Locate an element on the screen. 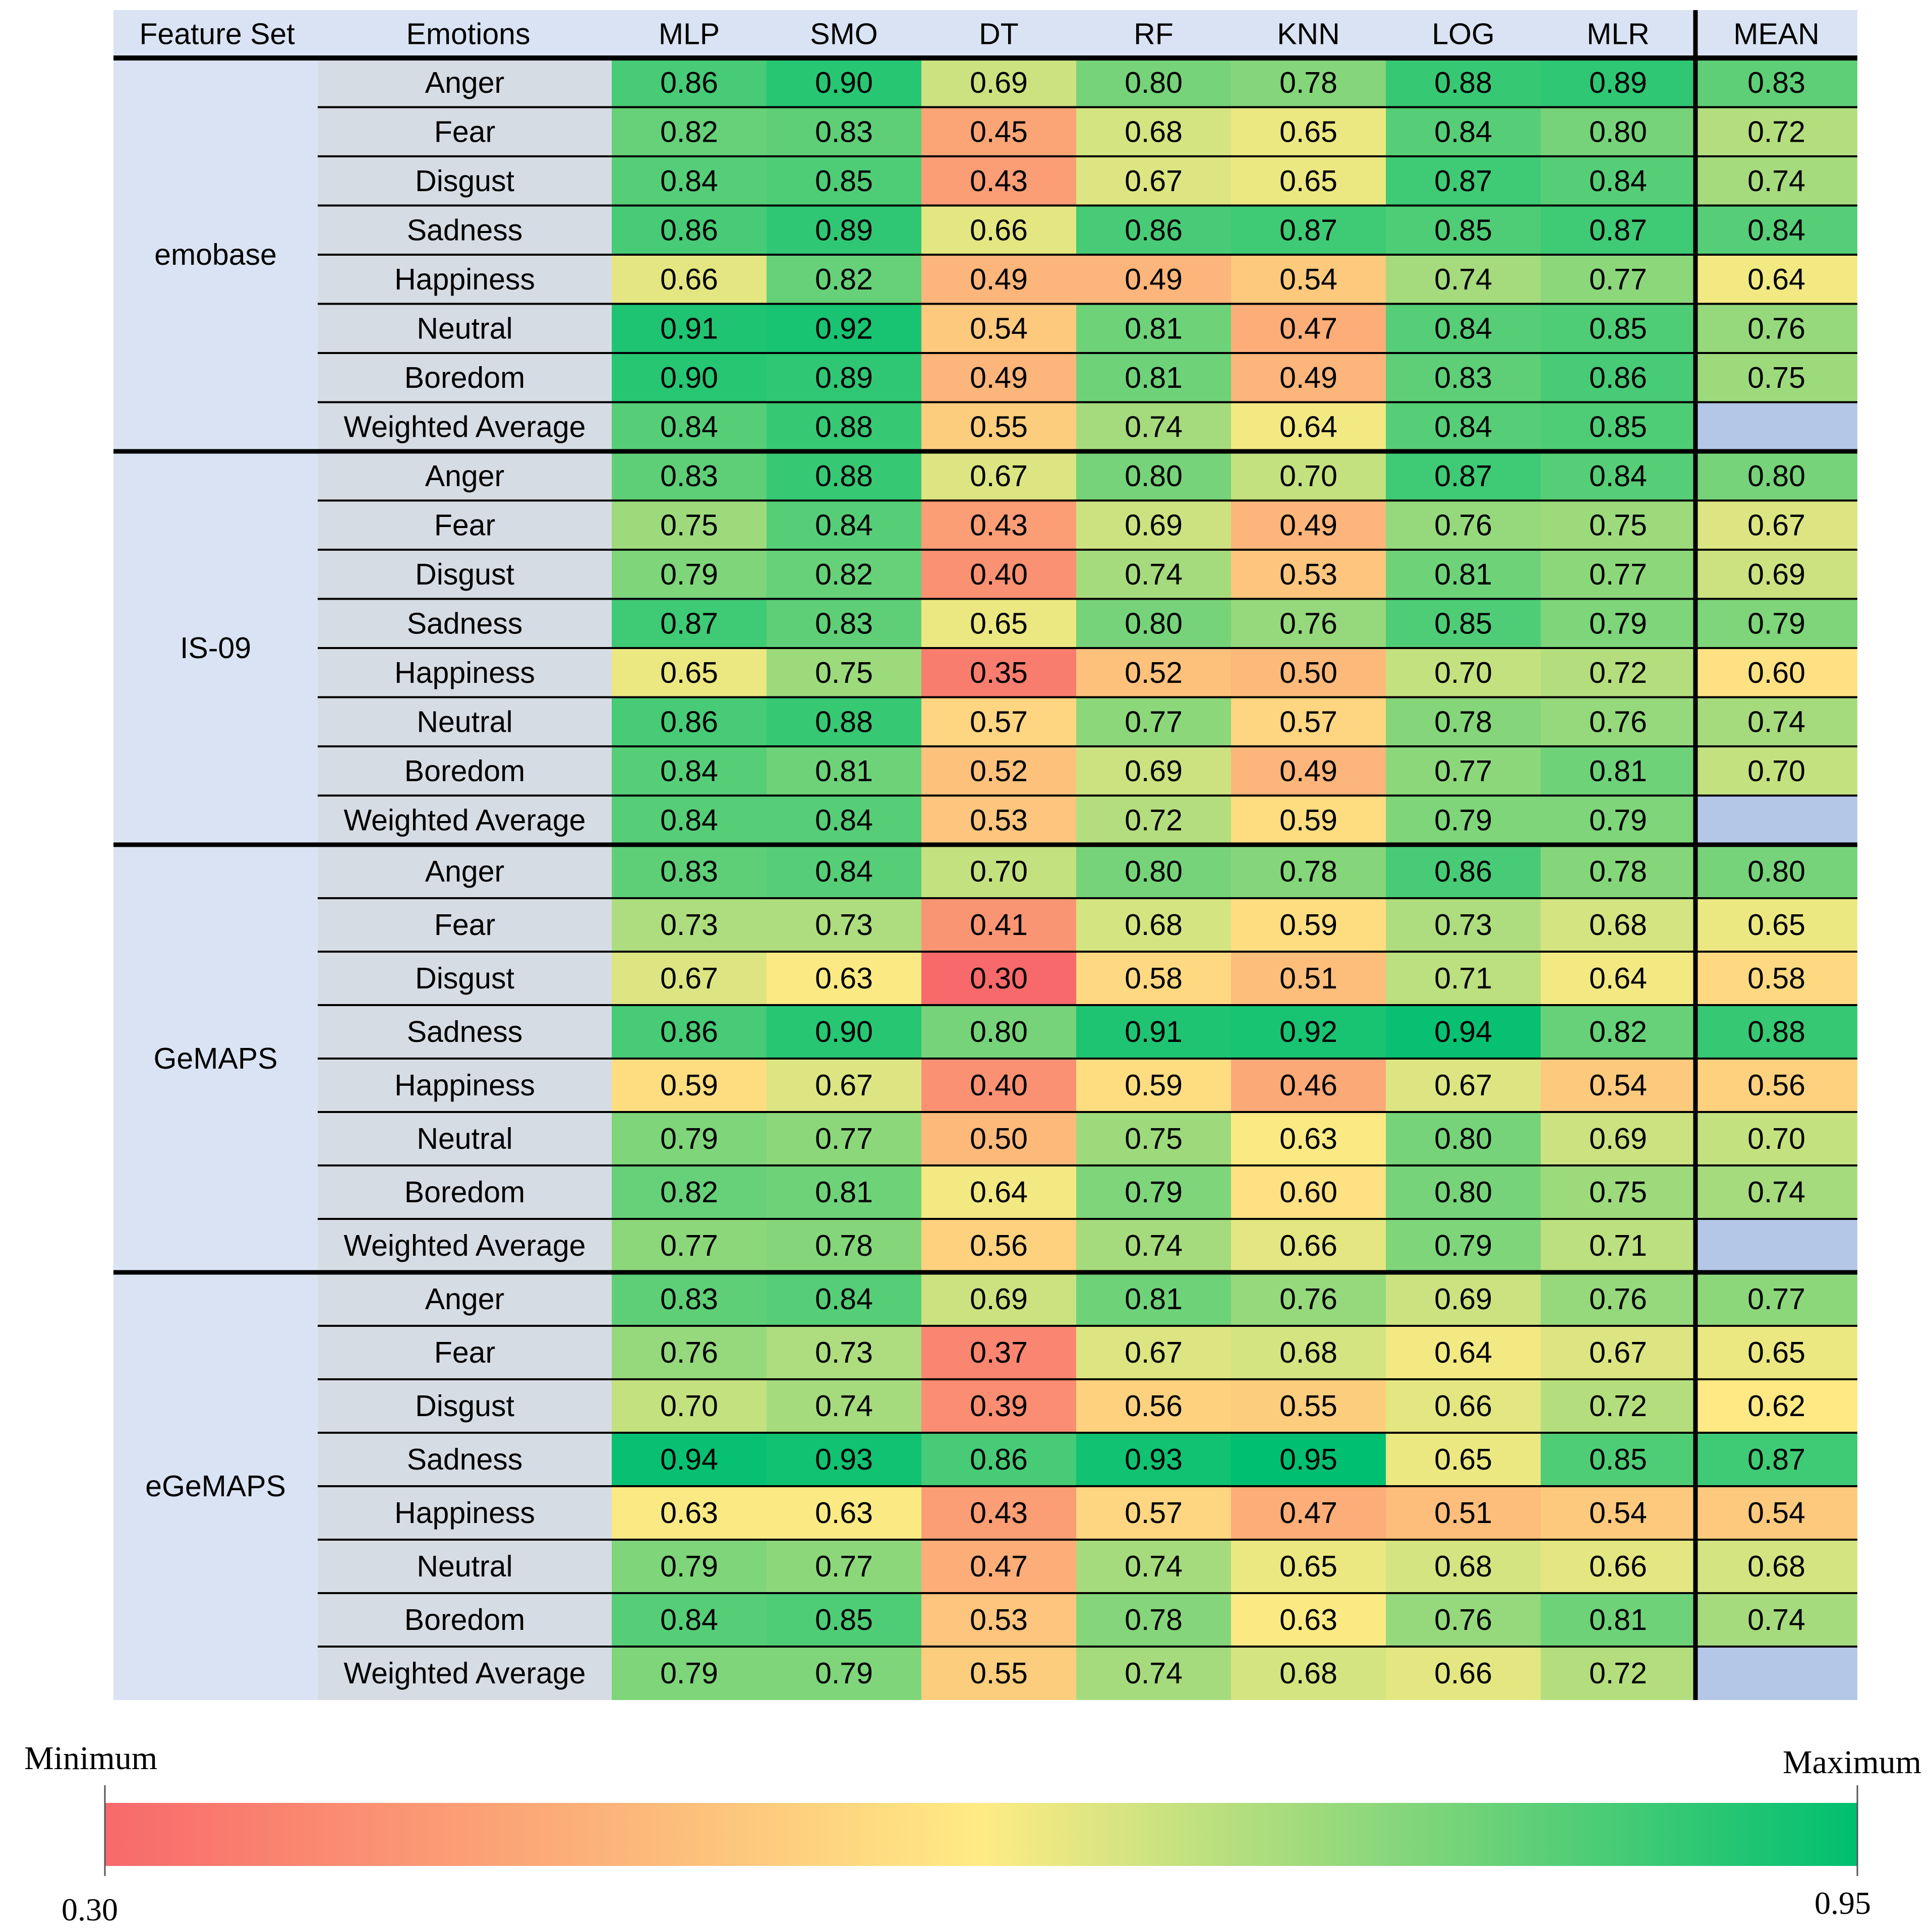 The height and width of the screenshot is (1932, 1932). cell-value: 0.45 is located at coordinates (999, 131).